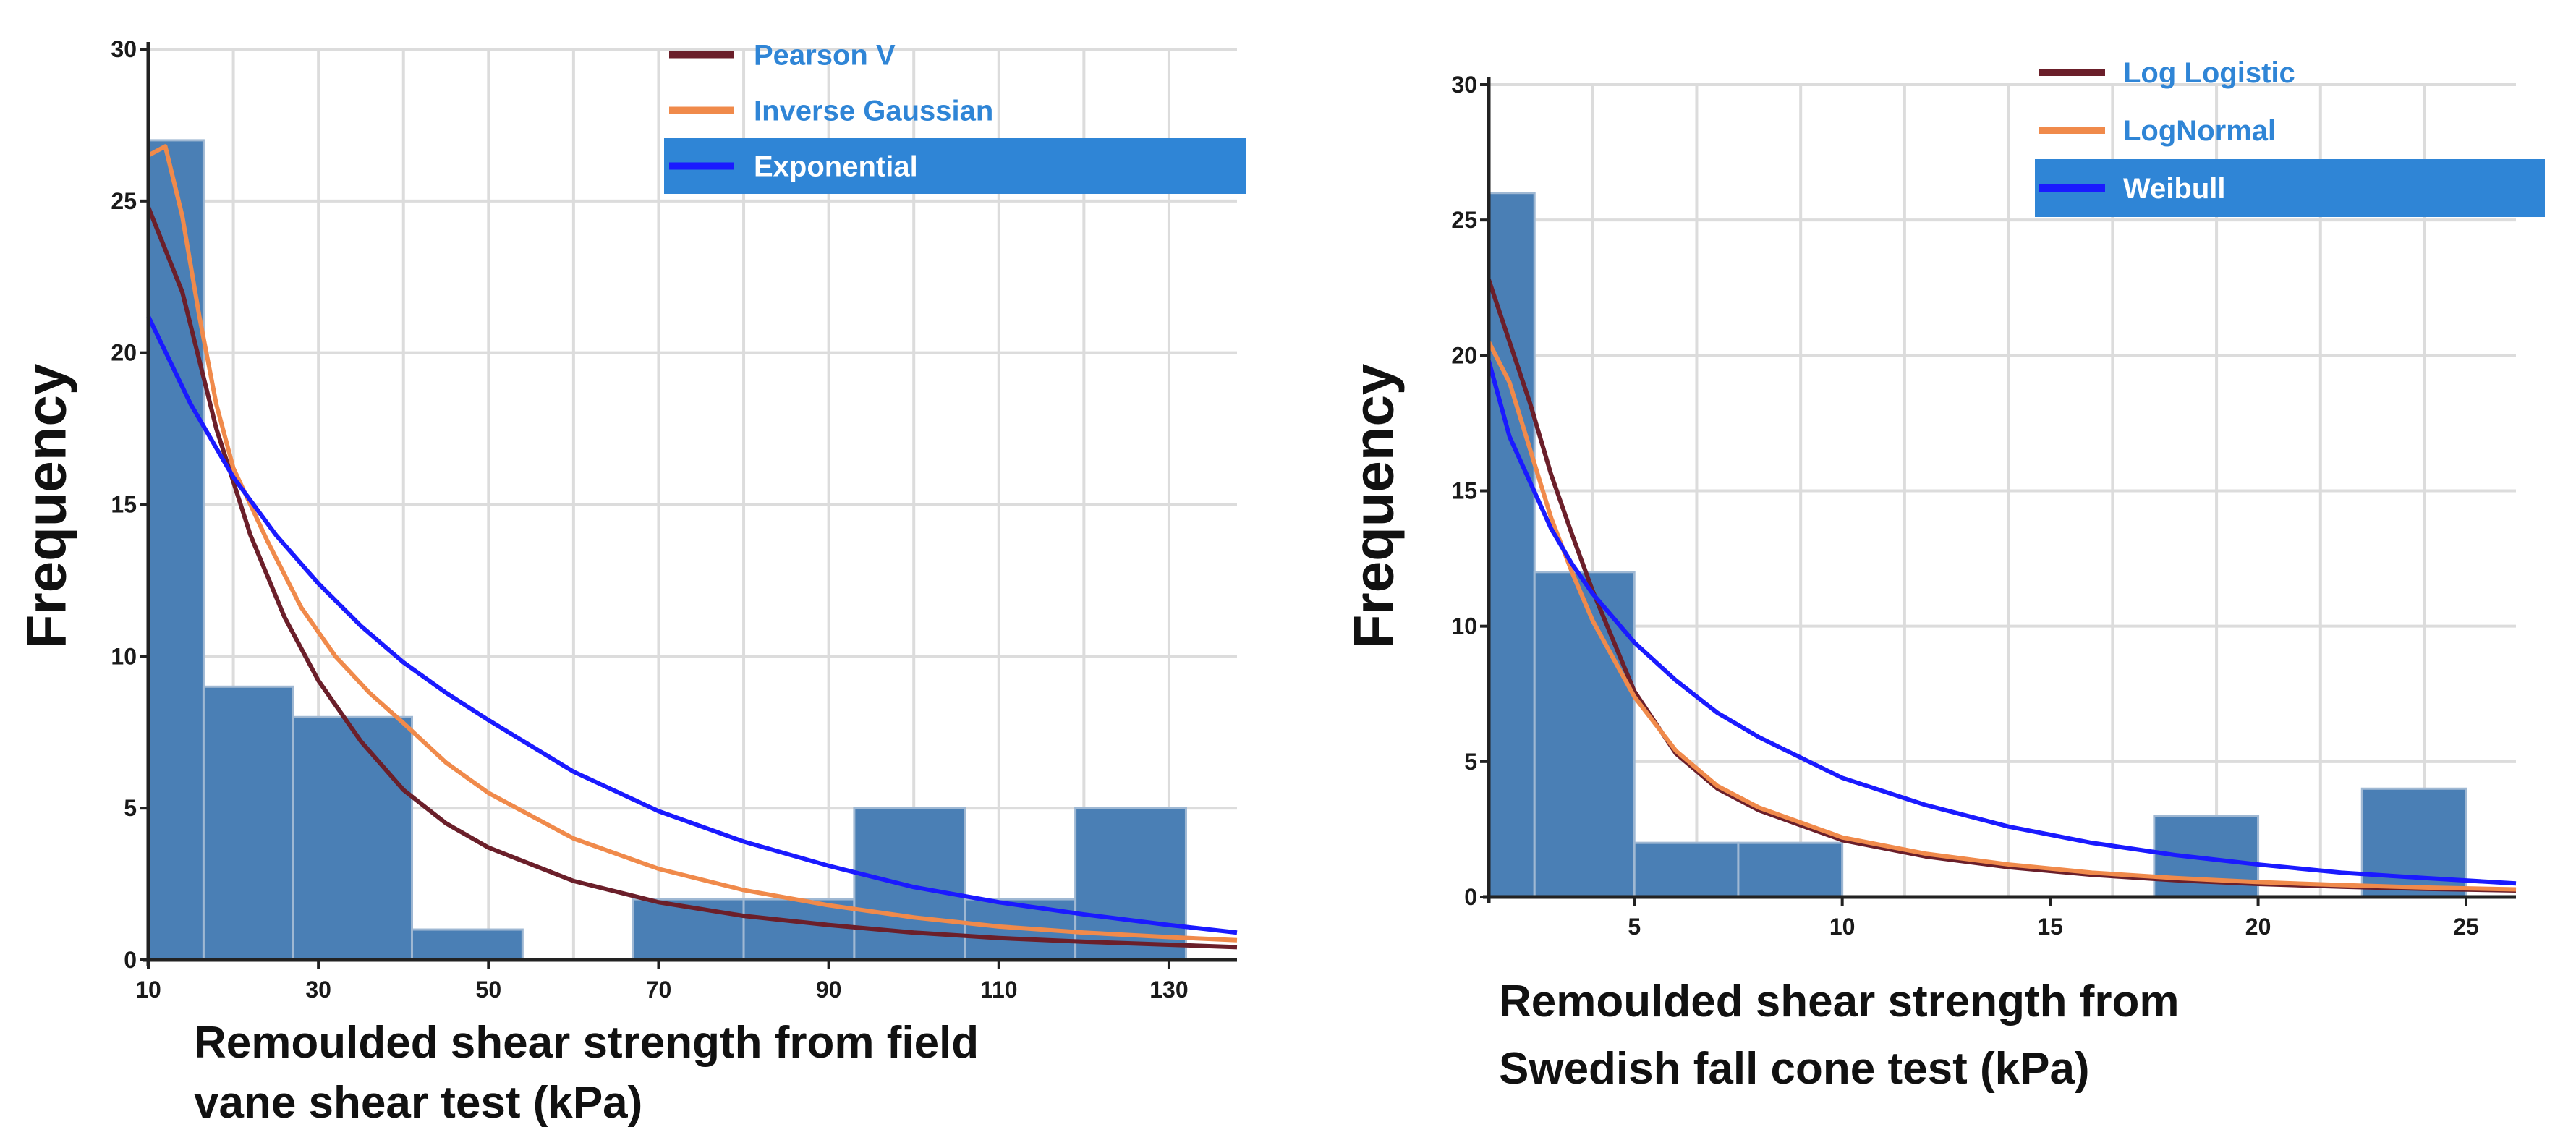 The image size is (2576, 1148). What do you see at coordinates (586, 1043) in the screenshot?
I see `x-axis-title-line: Remoulded shear strength from field` at bounding box center [586, 1043].